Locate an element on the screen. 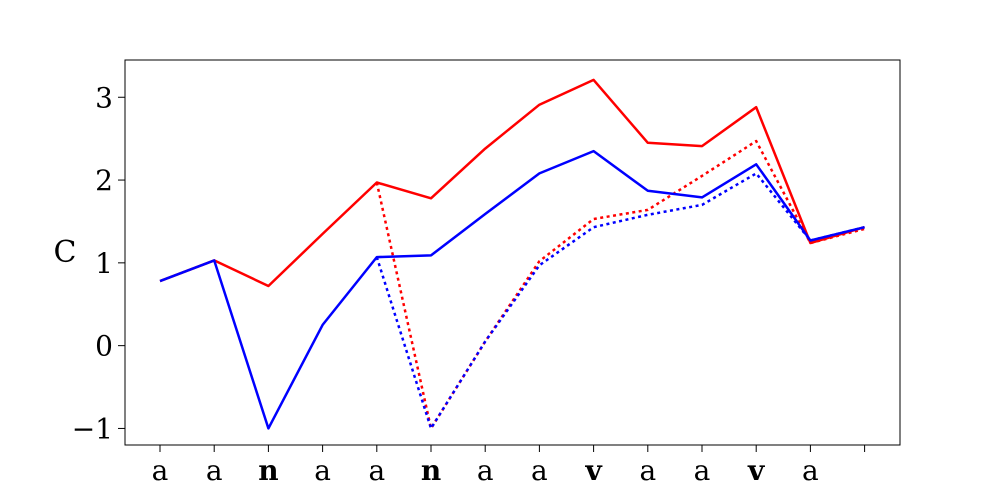  y-tick-label: 1 is located at coordinates (104, 263).